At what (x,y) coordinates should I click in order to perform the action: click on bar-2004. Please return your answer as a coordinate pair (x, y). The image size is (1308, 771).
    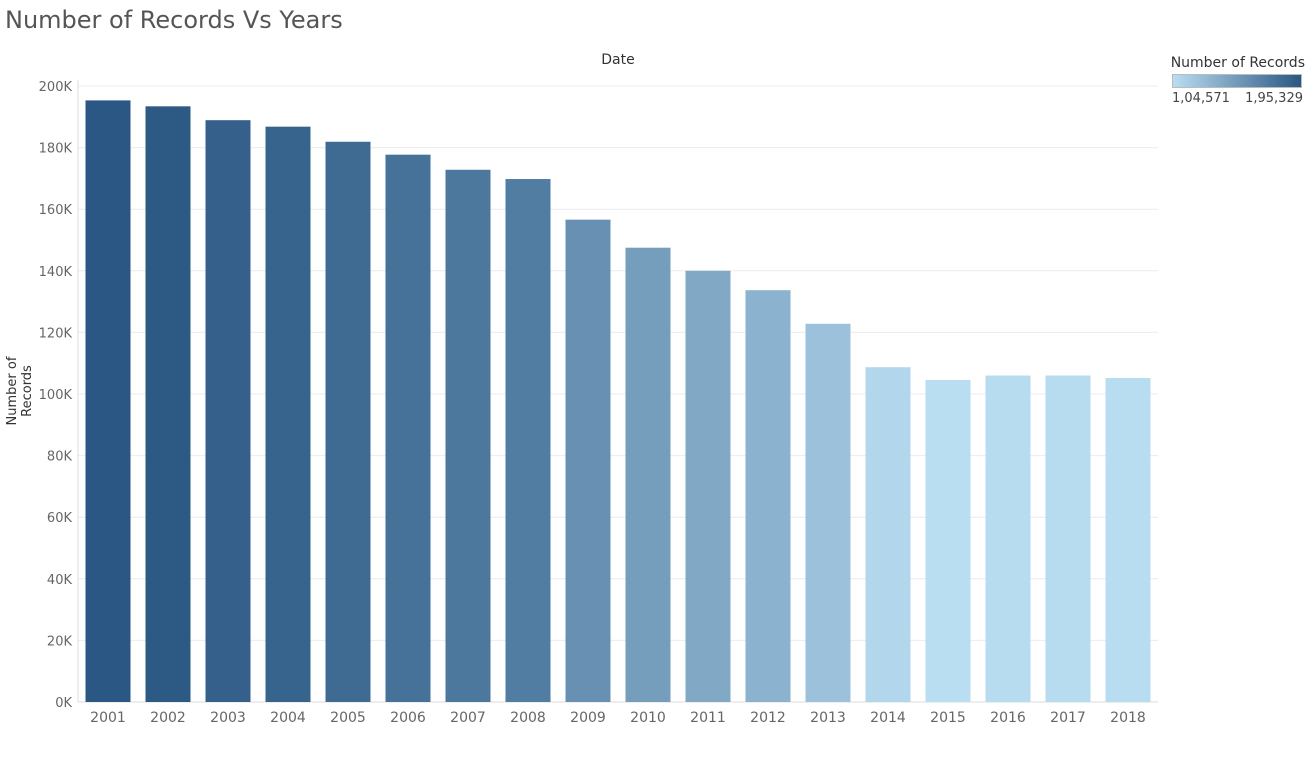
    Looking at the image, I should click on (288, 414).